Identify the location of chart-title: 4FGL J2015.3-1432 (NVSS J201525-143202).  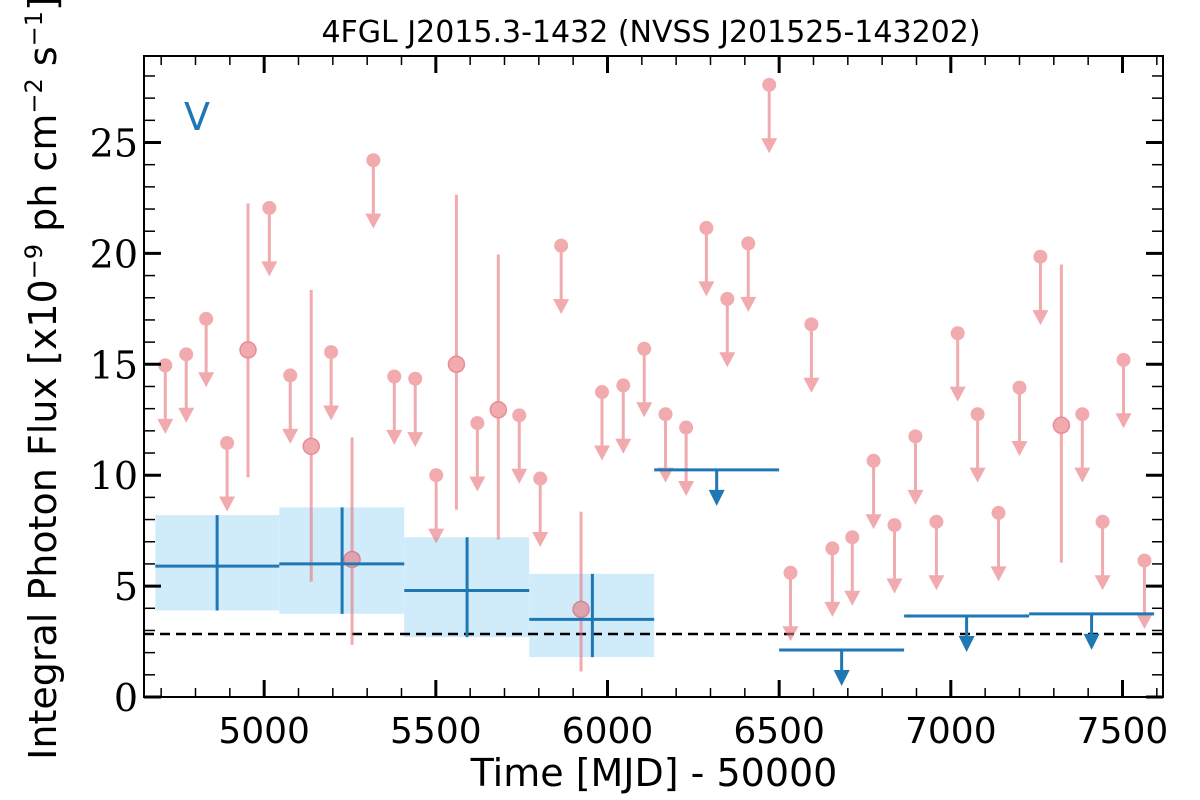
(650, 32).